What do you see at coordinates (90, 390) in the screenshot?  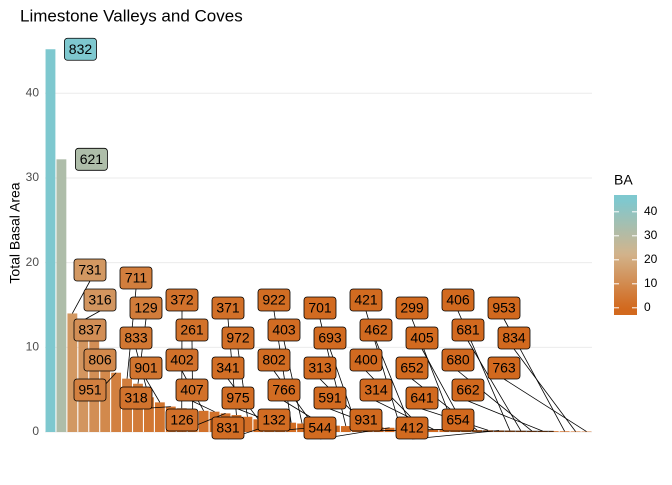 I see `data-label: 951` at bounding box center [90, 390].